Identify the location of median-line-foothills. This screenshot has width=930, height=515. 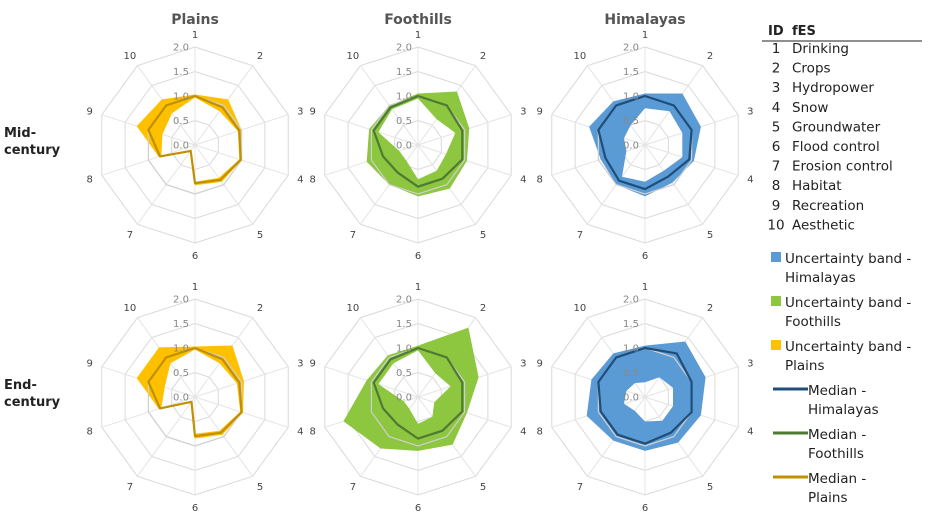
(418, 141).